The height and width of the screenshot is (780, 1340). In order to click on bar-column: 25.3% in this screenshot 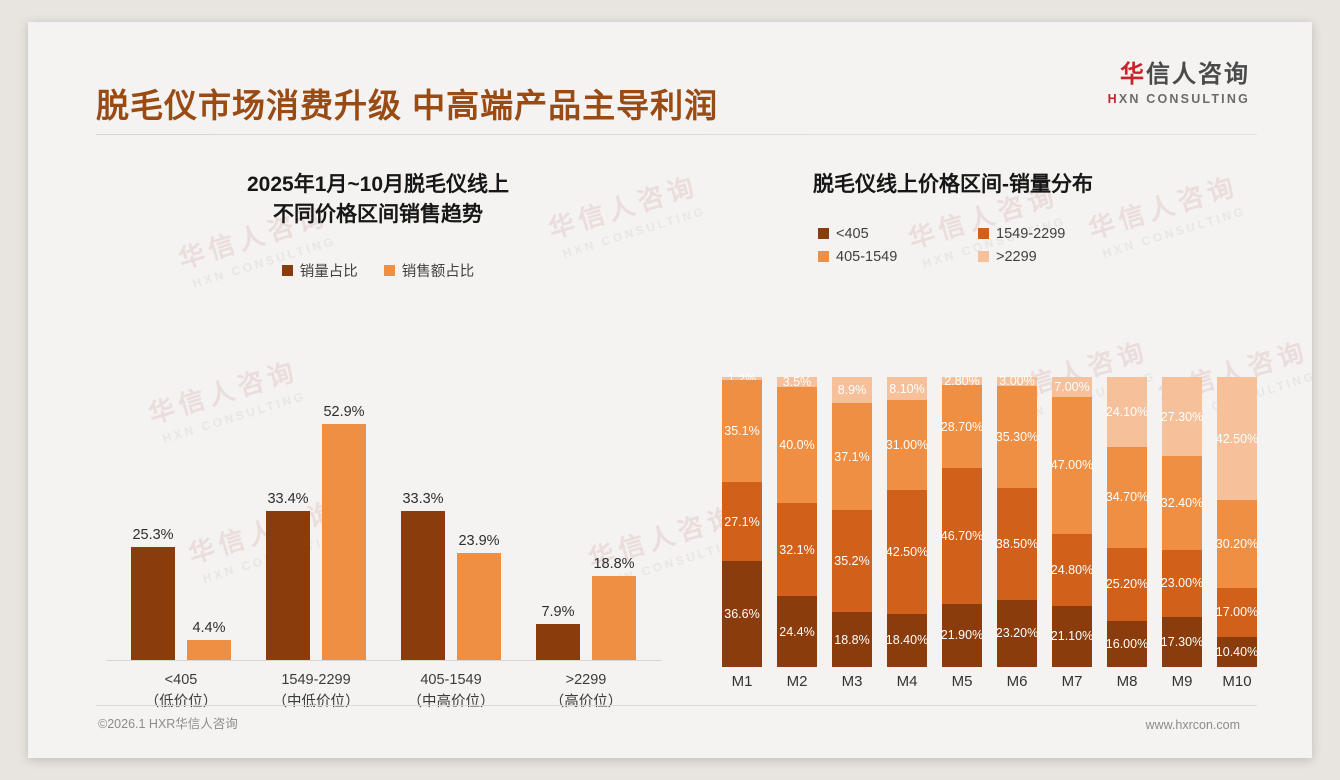, I will do `click(153, 526)`.